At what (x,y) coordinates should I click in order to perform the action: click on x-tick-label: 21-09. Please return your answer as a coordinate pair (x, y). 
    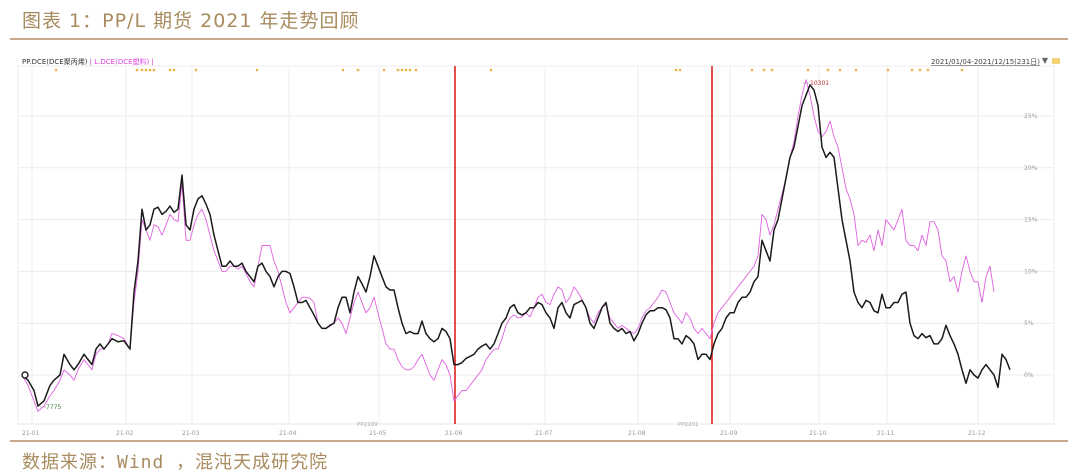
    Looking at the image, I should click on (729, 433).